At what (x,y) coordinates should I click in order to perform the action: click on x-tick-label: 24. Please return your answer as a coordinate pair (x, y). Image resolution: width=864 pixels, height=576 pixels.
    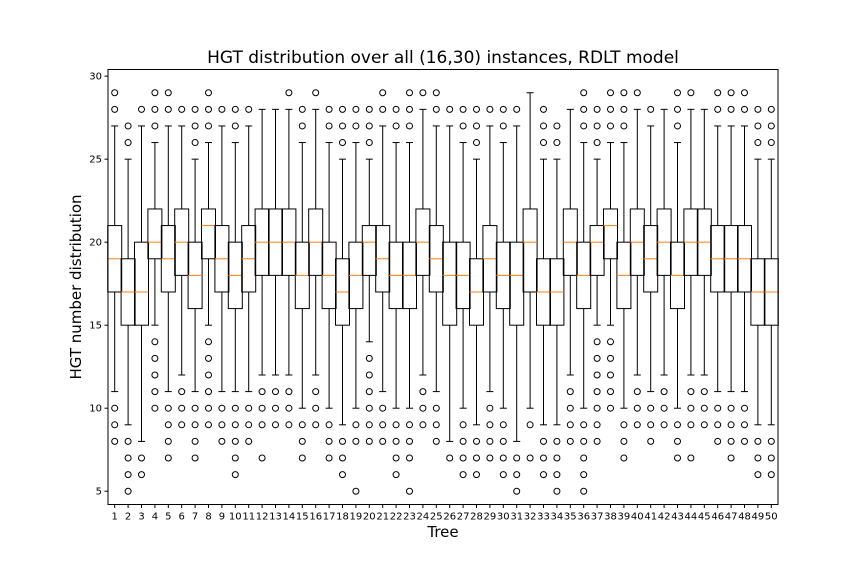
    Looking at the image, I should click on (423, 517).